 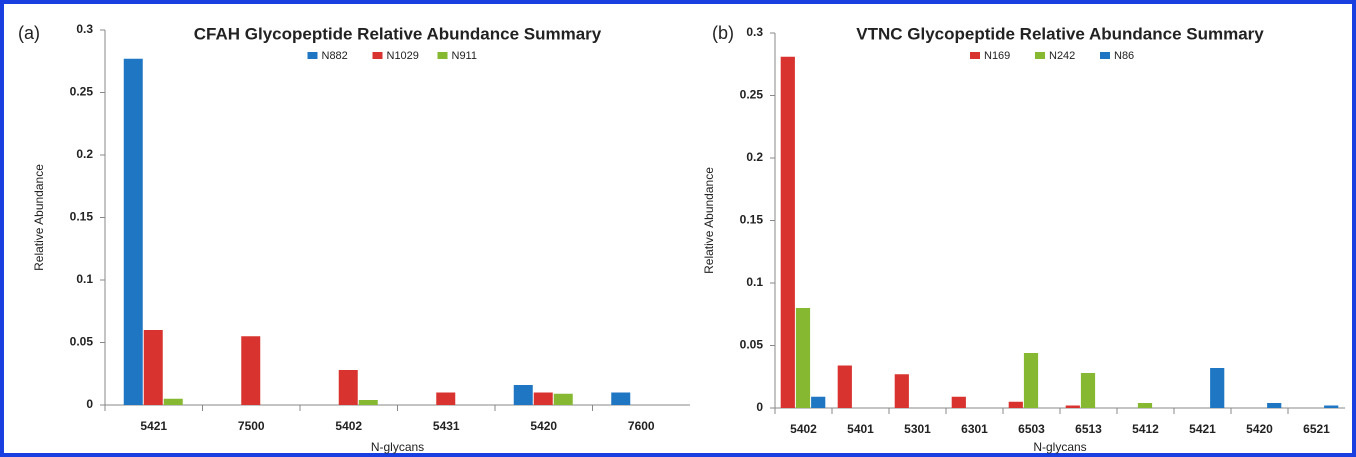 What do you see at coordinates (641, 426) in the screenshot?
I see `x-tick-label: 7600` at bounding box center [641, 426].